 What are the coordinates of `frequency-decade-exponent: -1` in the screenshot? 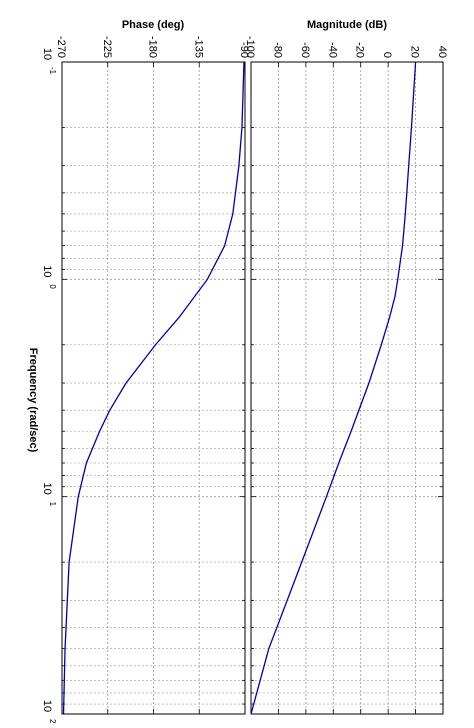 It's located at (52, 71).